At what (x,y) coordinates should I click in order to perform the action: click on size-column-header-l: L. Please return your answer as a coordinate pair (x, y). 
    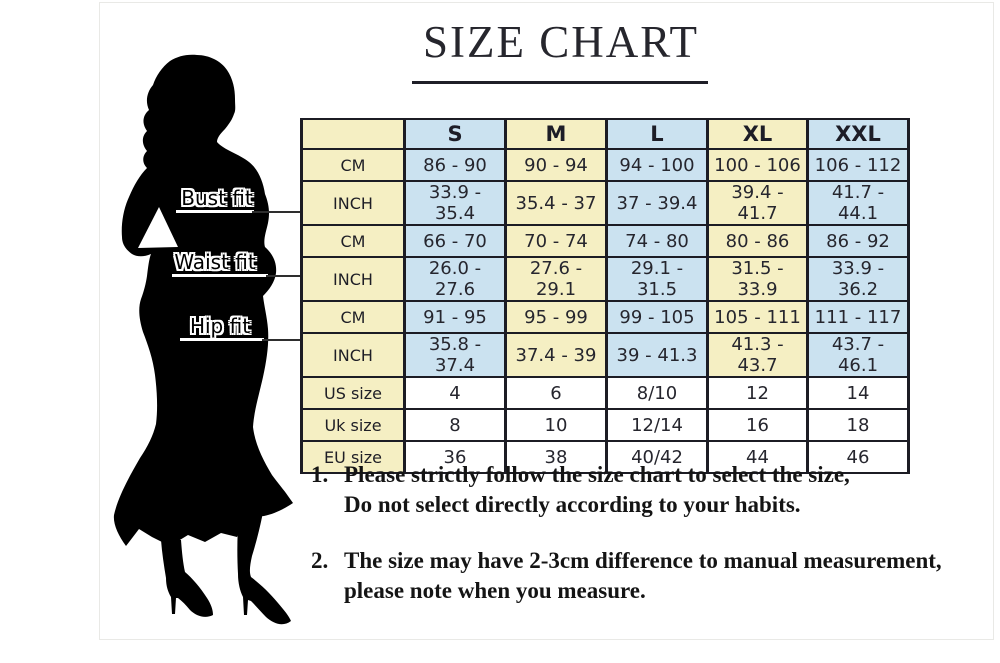
    Looking at the image, I should click on (657, 134).